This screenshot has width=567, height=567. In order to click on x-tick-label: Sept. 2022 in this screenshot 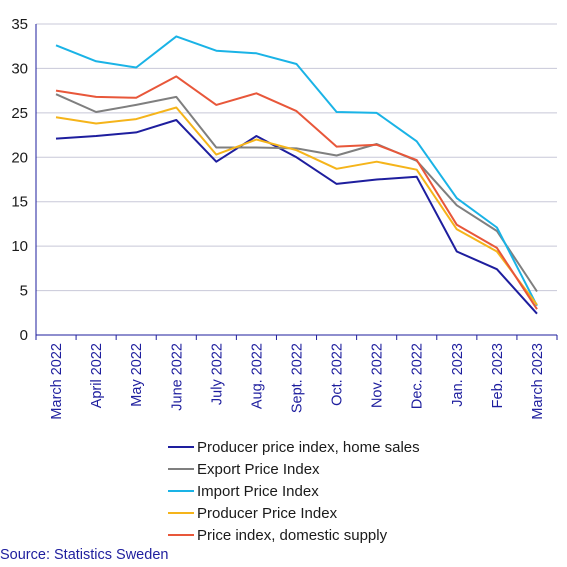, I will do `click(298, 378)`.